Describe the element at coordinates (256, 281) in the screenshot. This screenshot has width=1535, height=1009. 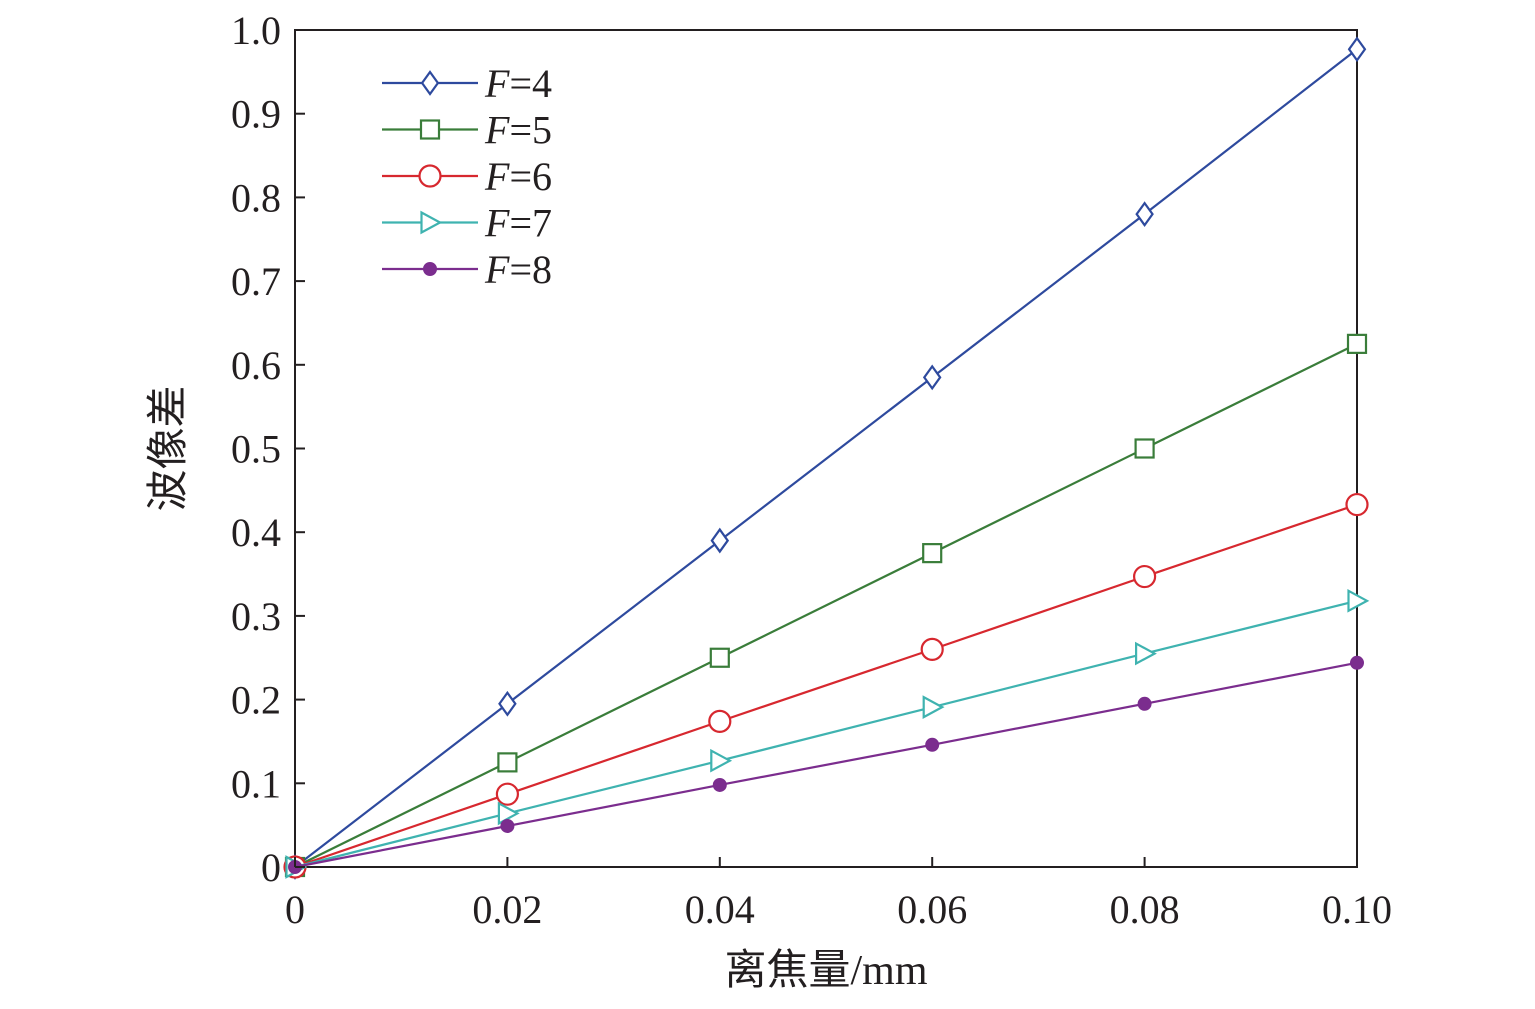
I see `y-tick-label: 0.7` at that location.